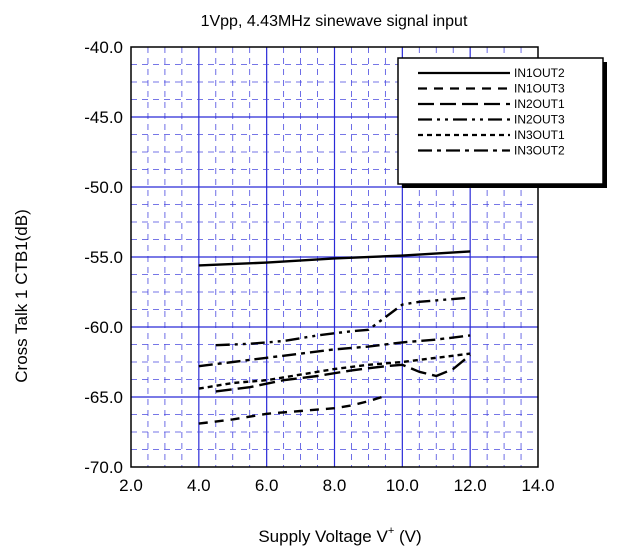  I want to click on x-tick-labels: 2.0 4.0 6.0 8.0 10.0 12.0 14.0, so click(336, 485).